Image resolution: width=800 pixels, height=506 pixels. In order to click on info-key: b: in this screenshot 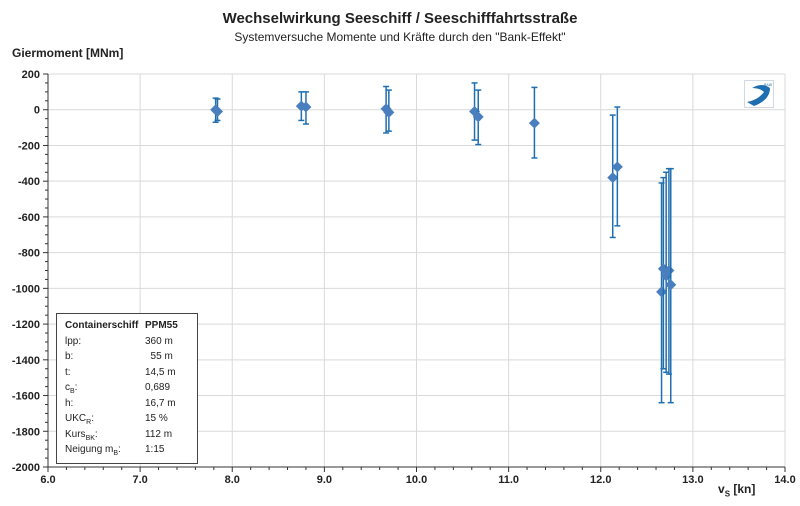, I will do `click(69, 356)`.